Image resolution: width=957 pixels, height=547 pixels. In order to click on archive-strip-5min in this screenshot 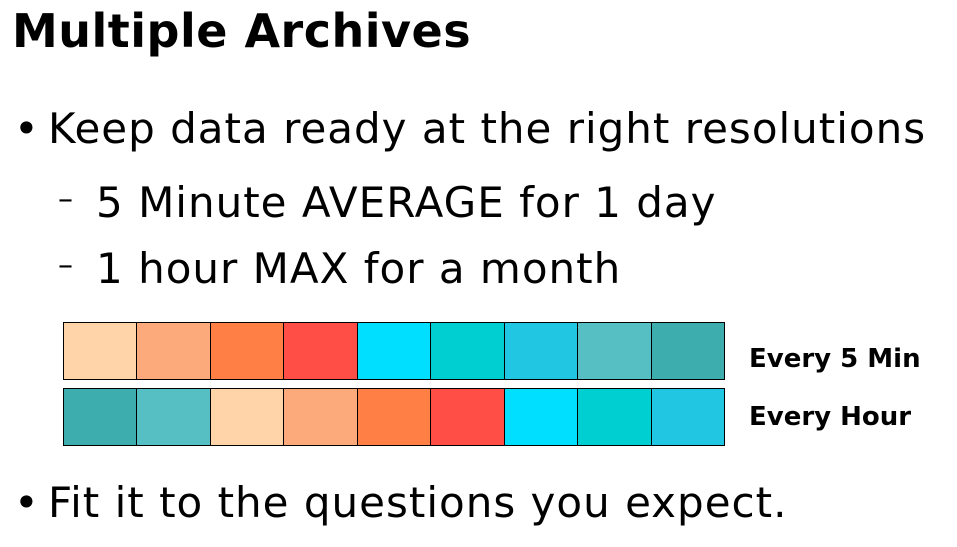, I will do `click(394, 351)`.